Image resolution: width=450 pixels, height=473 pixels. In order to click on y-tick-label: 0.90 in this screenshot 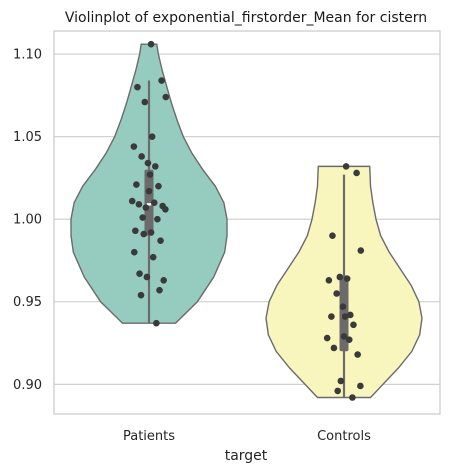, I will do `click(27, 385)`.